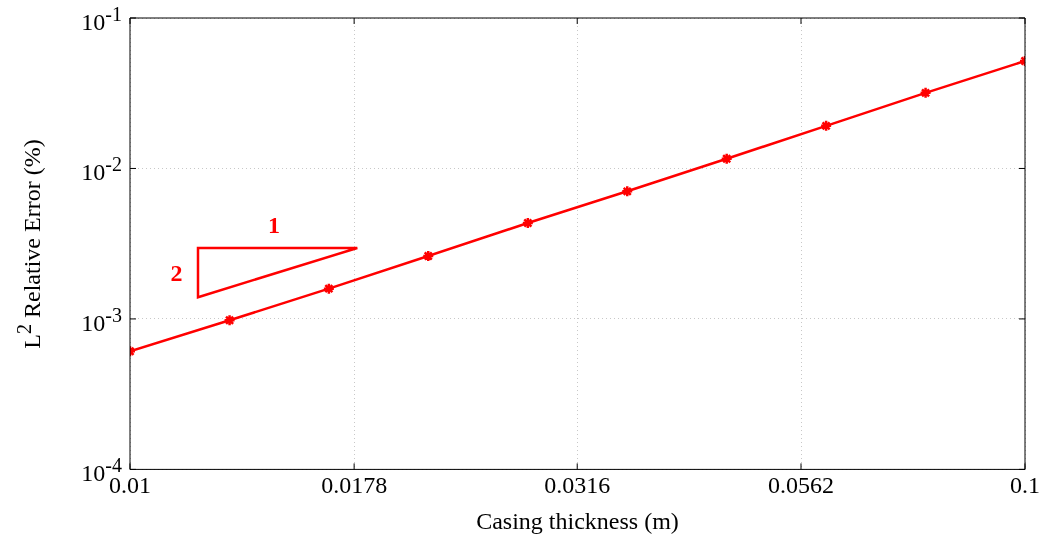 This screenshot has width=1051, height=545. Describe the element at coordinates (801, 485) in the screenshot. I see `x-tick-label: 0.0562` at that location.